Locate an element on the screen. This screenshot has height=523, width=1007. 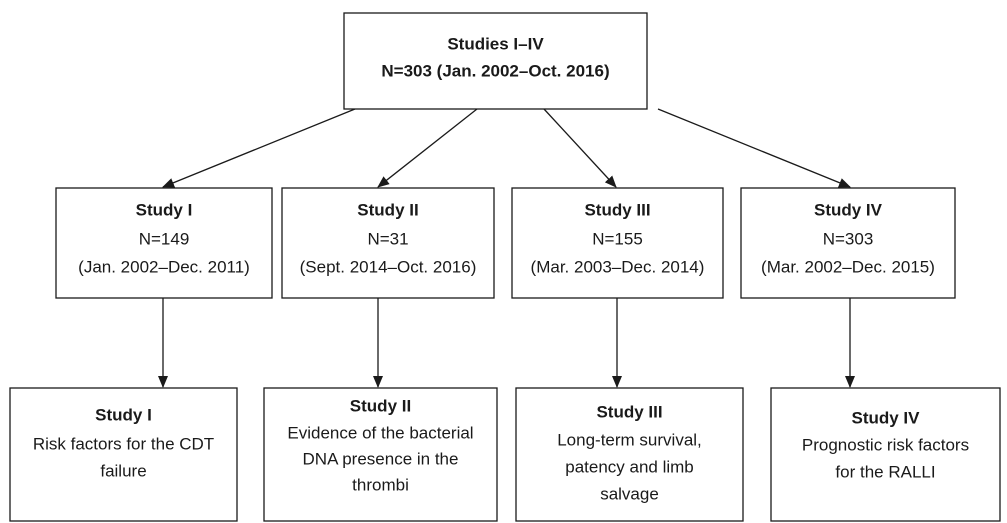
node-line: (Mar. 2002–Dec. 2015) is located at coordinates (848, 266).